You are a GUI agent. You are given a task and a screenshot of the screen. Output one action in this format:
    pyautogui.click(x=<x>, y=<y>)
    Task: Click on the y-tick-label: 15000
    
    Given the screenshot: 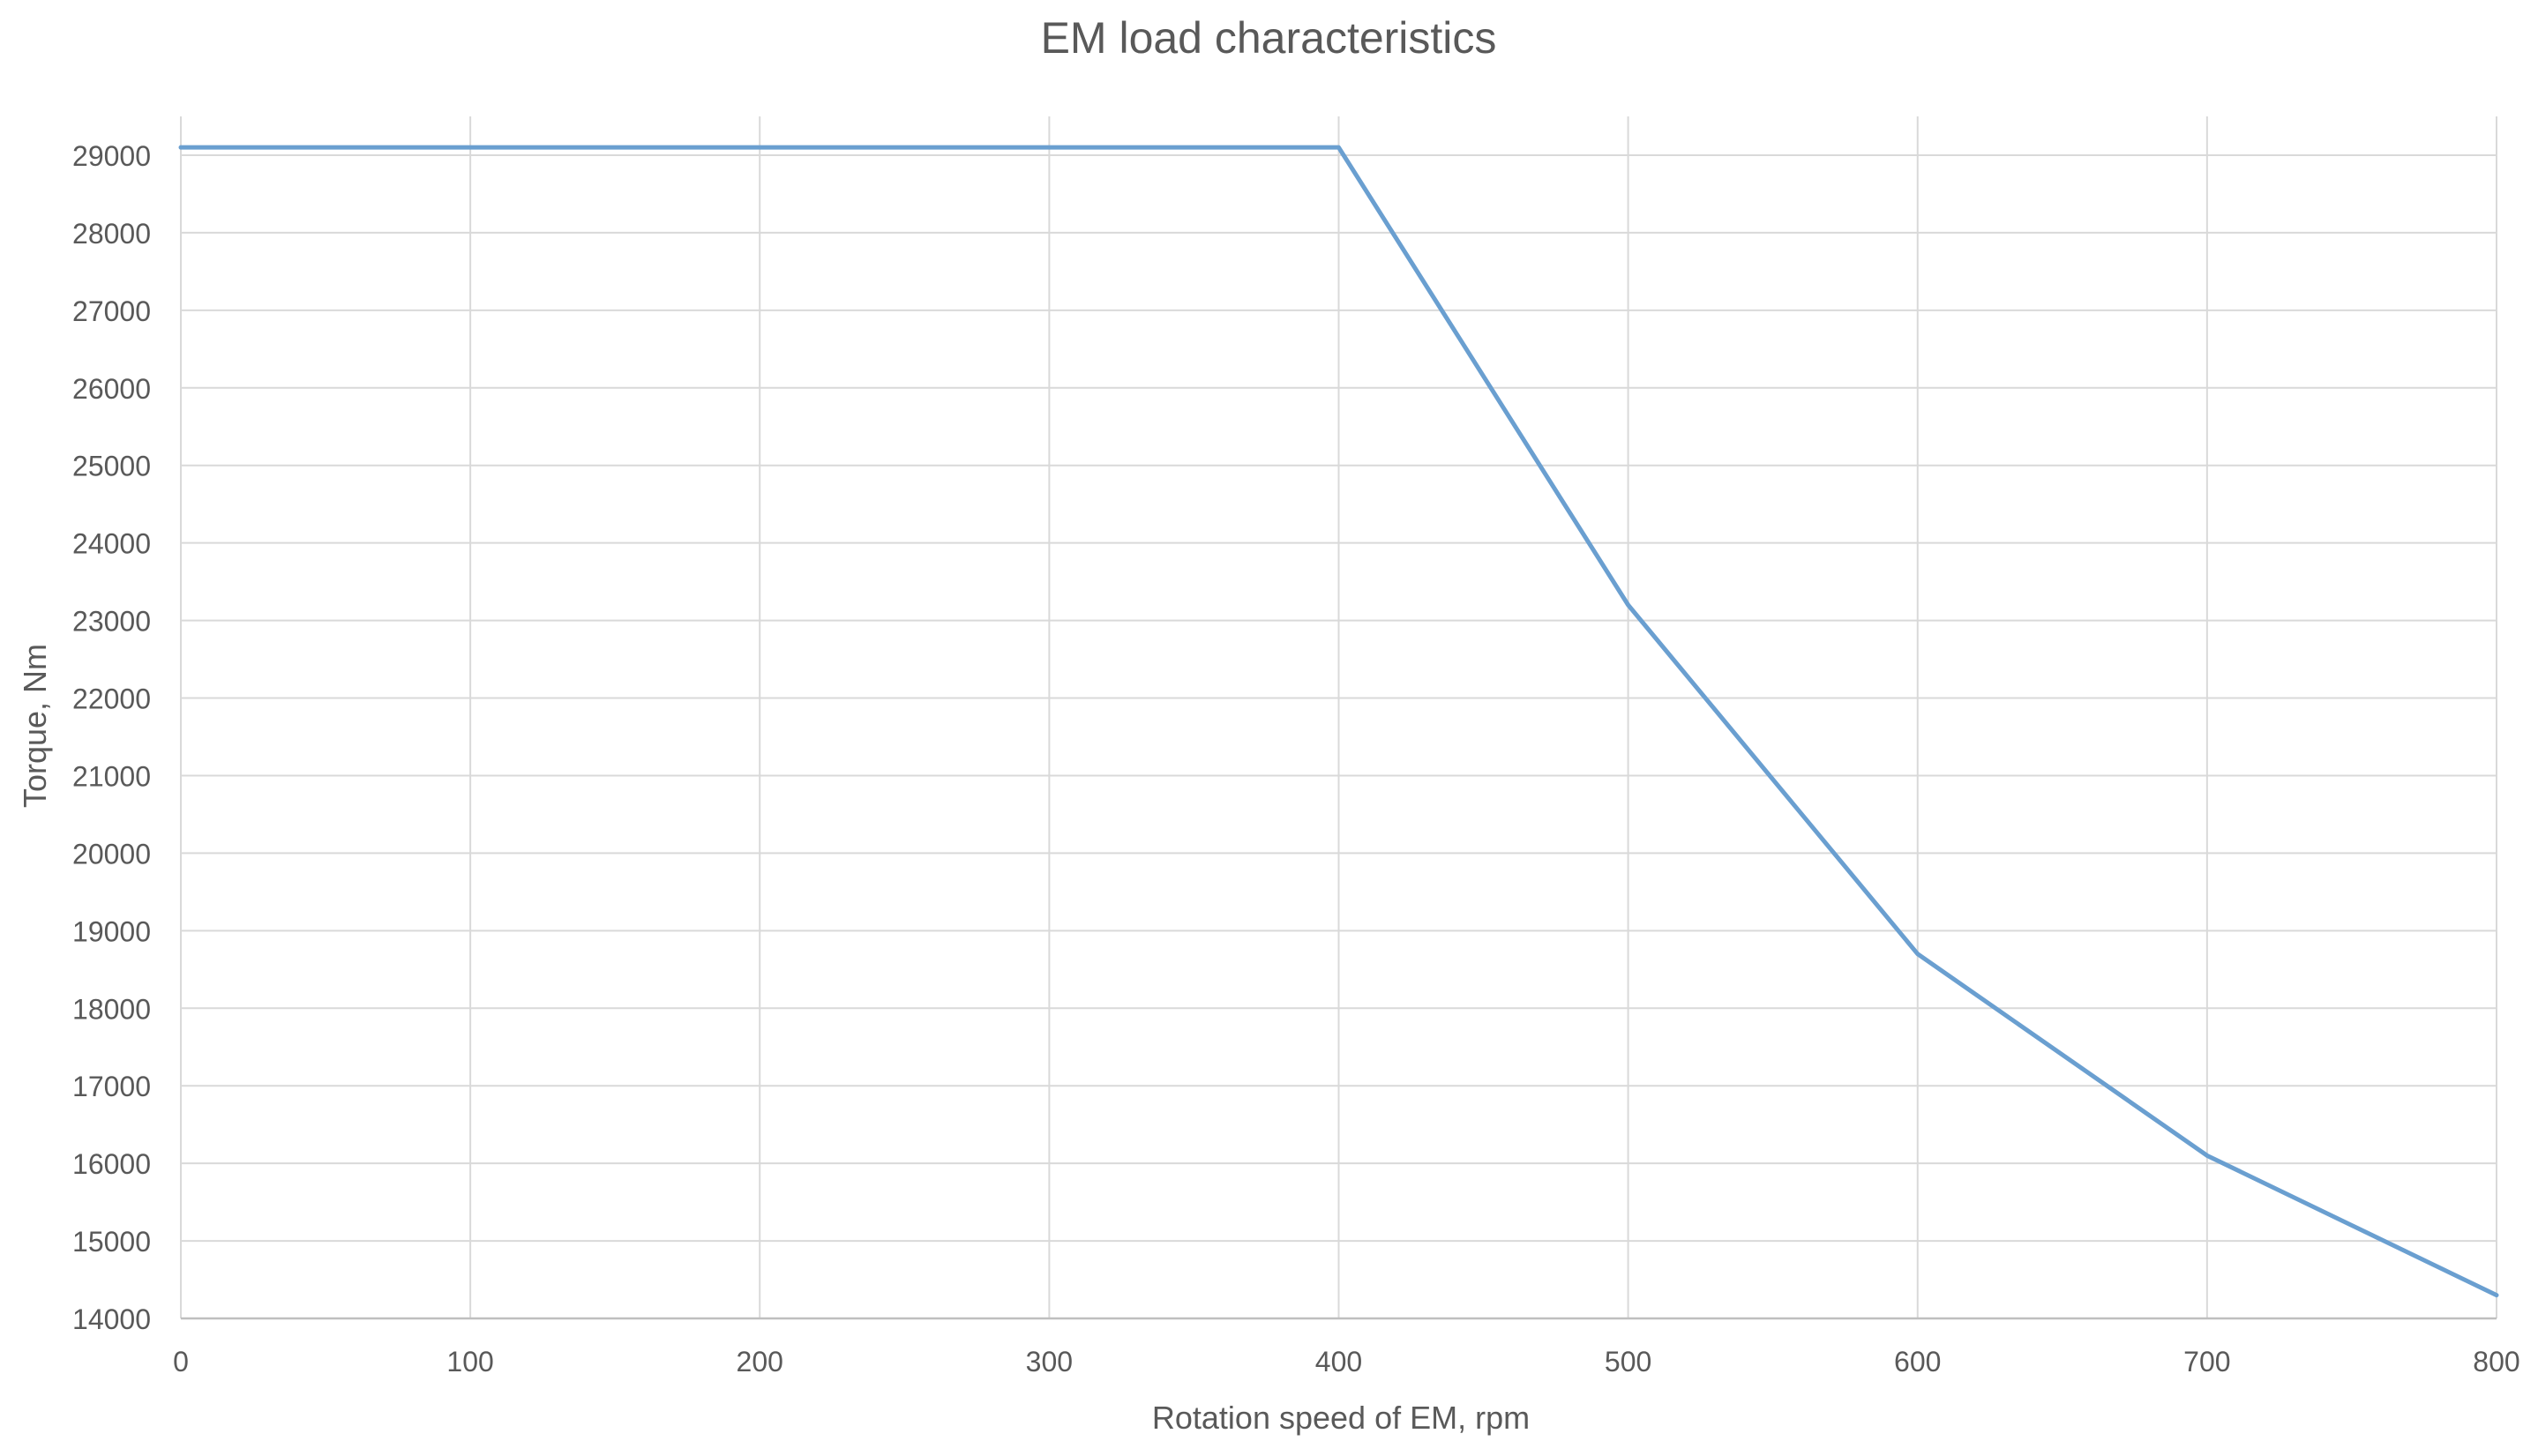 What is the action you would take?
    pyautogui.click(x=112, y=1242)
    